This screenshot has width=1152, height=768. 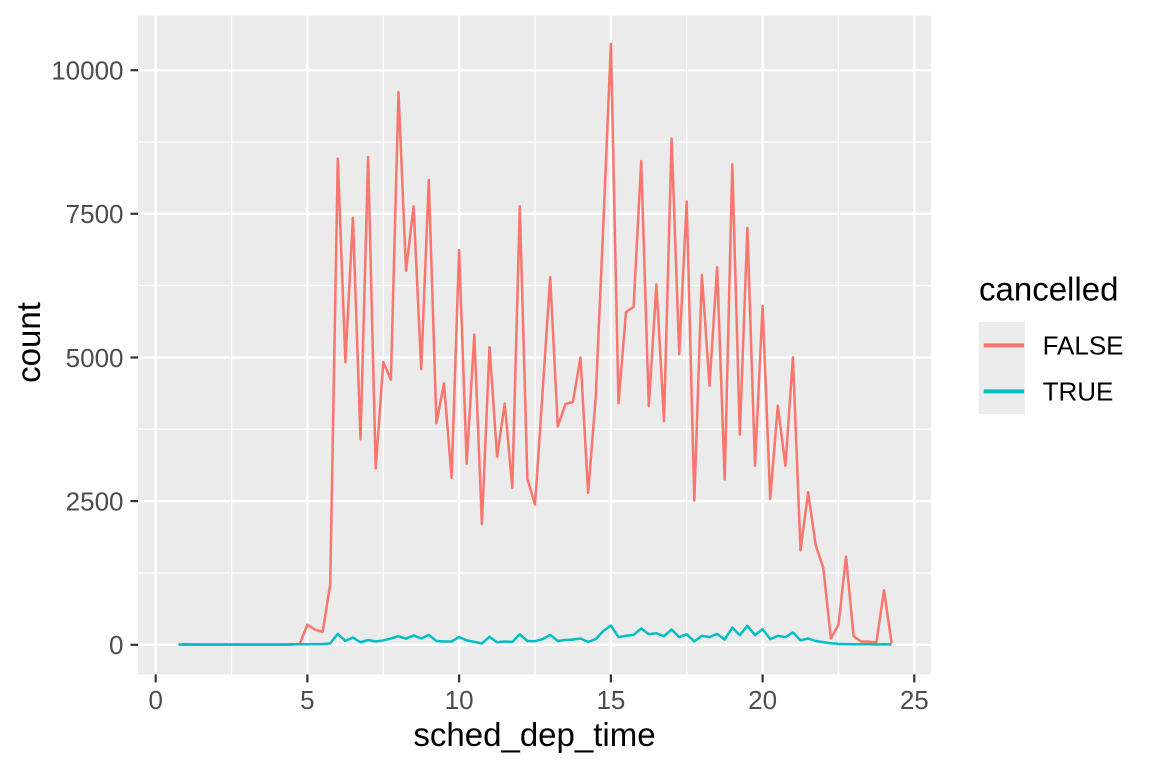 I want to click on svg-text: 10000, so click(x=87, y=71).